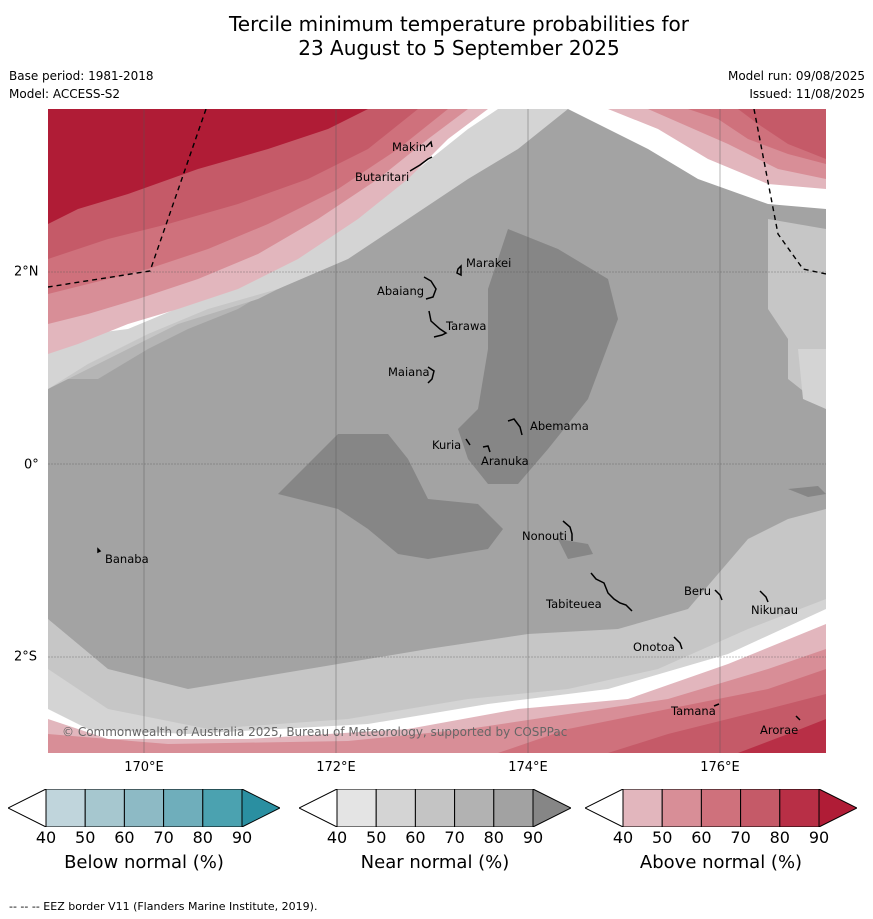 The image size is (873, 919). What do you see at coordinates (382, 177) in the screenshot?
I see `place-label: Butaritari` at bounding box center [382, 177].